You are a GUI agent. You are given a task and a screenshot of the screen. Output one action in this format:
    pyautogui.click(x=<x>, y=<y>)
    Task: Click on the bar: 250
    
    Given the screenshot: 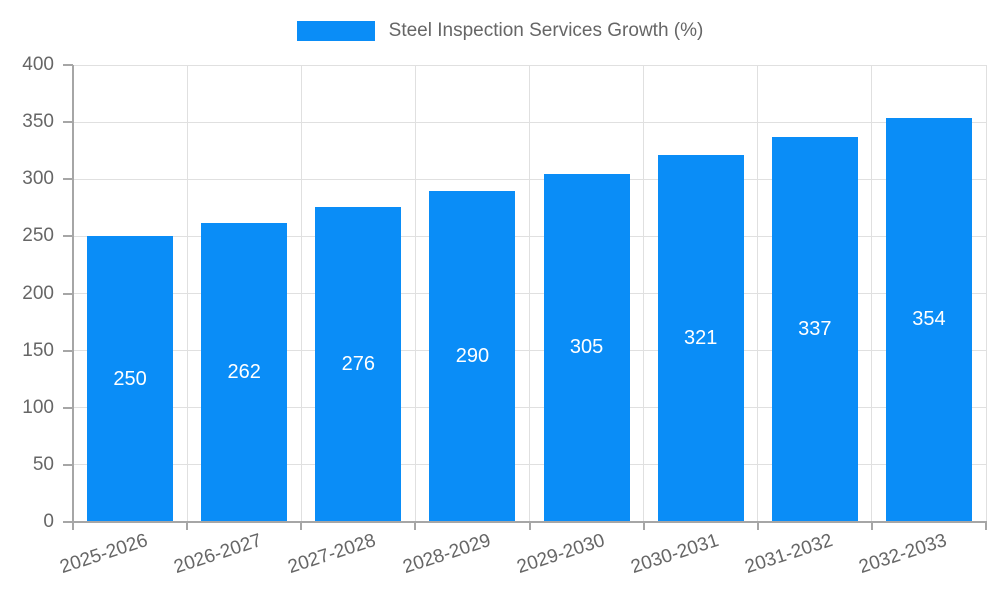 What is the action you would take?
    pyautogui.click(x=130, y=379)
    